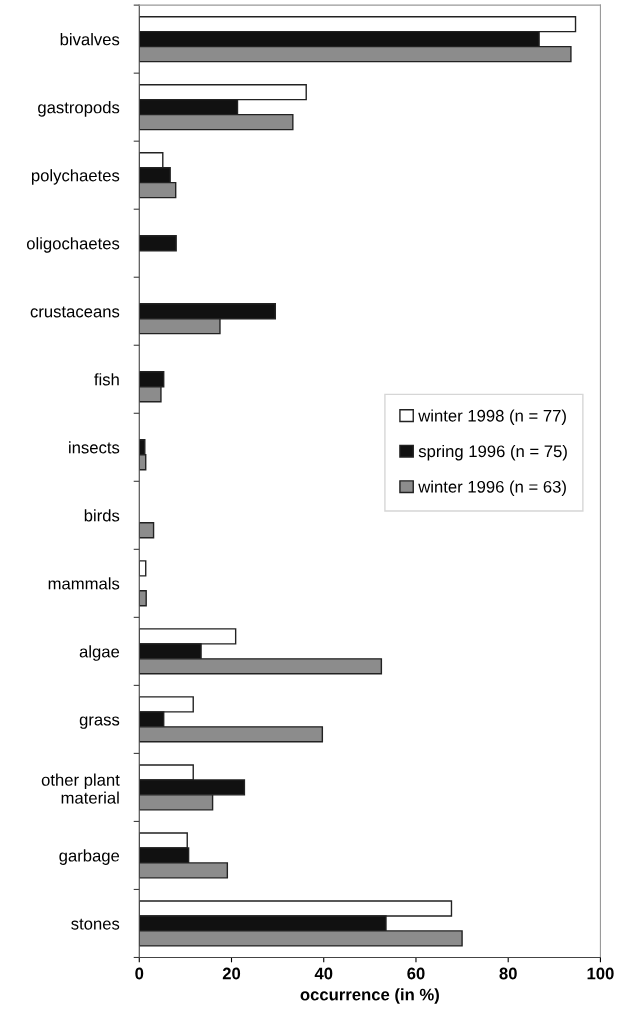 Image resolution: width=619 pixels, height=1024 pixels. I want to click on x-tick-label: 80, so click(508, 973).